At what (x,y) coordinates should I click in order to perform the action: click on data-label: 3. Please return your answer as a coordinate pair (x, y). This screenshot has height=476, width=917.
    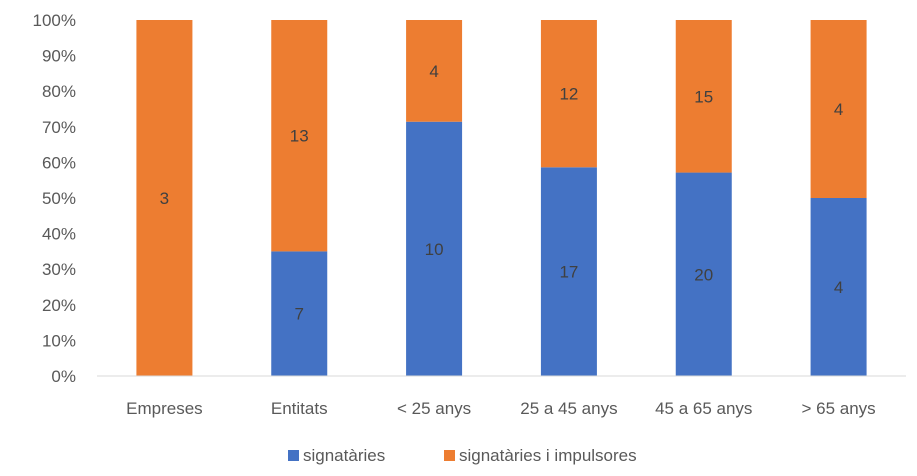
    Looking at the image, I should click on (164, 198).